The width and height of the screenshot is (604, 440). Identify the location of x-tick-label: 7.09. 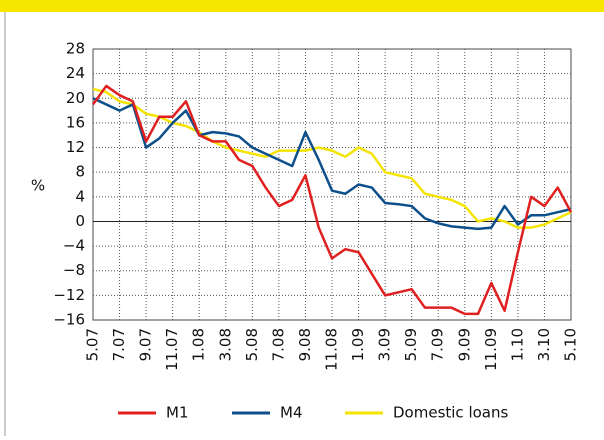
(438, 344).